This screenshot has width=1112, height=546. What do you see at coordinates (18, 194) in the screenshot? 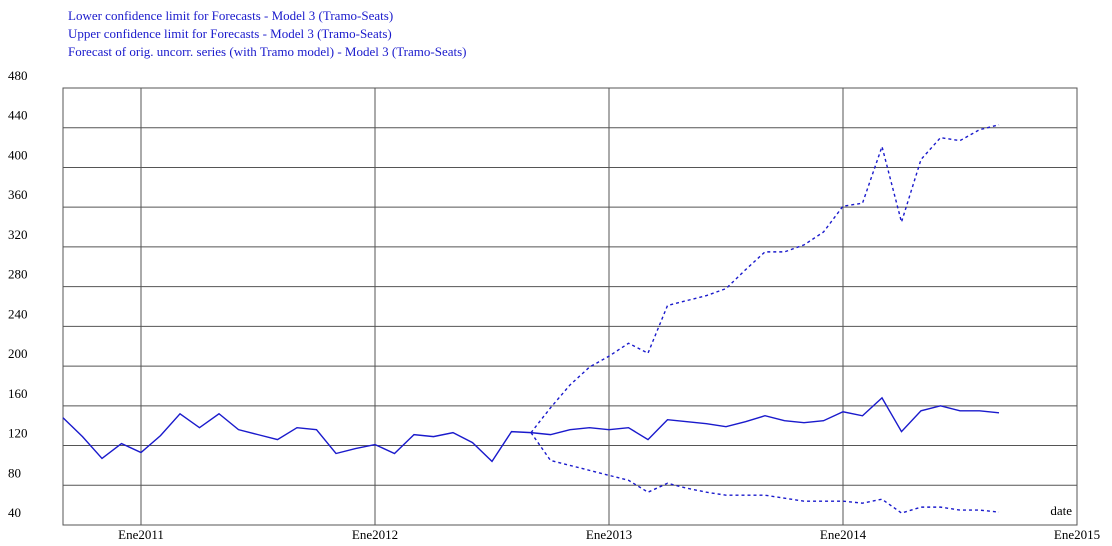
I see `y-tick-label: 360` at bounding box center [18, 194].